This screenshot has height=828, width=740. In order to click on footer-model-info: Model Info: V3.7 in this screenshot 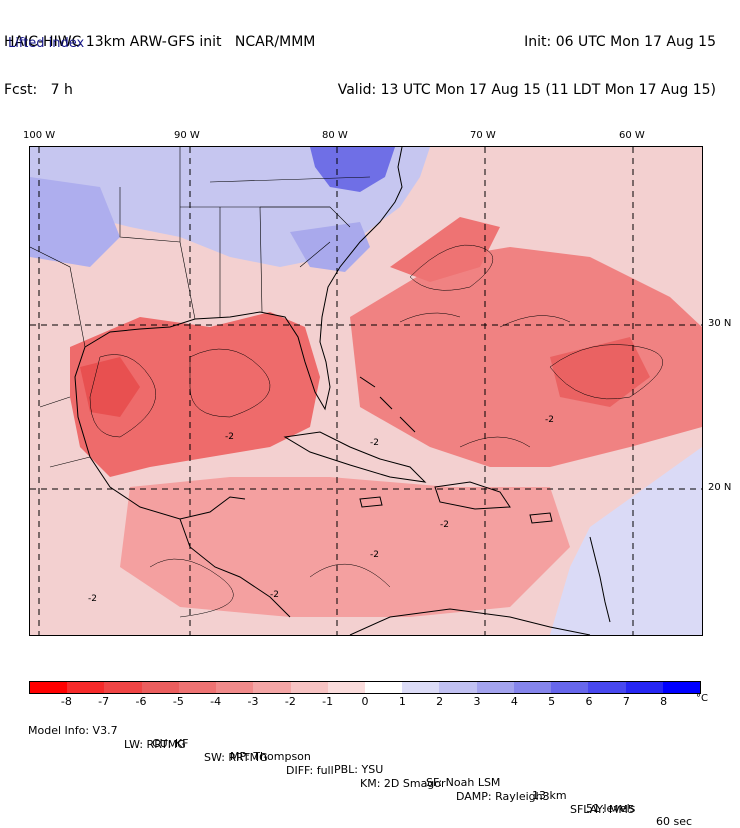, I will do `click(73, 730)`.